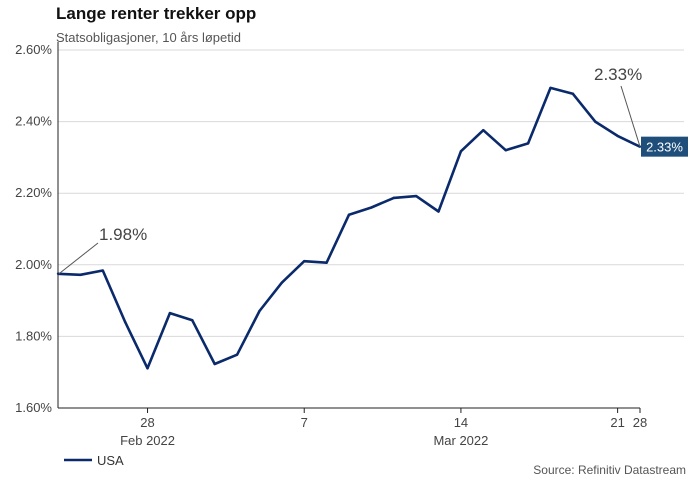 Image resolution: width=698 pixels, height=485 pixels. Describe the element at coordinates (110, 460) in the screenshot. I see `legend-label: USA` at that location.